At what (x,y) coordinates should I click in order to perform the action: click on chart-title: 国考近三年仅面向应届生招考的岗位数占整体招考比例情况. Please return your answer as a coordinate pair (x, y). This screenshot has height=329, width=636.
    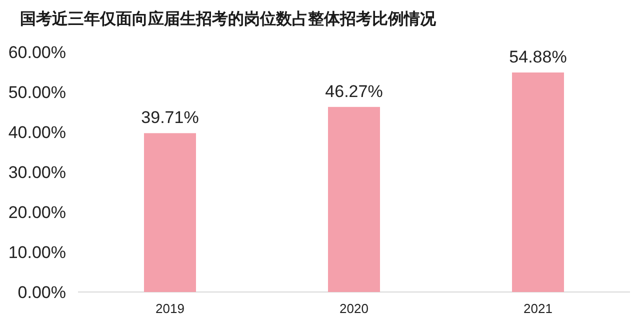
    Looking at the image, I should click on (228, 18).